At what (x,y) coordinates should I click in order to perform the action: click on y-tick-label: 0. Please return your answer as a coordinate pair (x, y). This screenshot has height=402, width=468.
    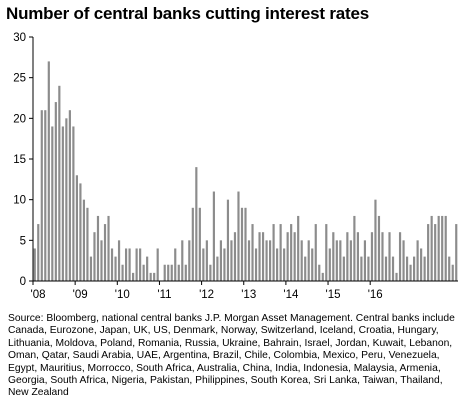
    Looking at the image, I should click on (23, 282).